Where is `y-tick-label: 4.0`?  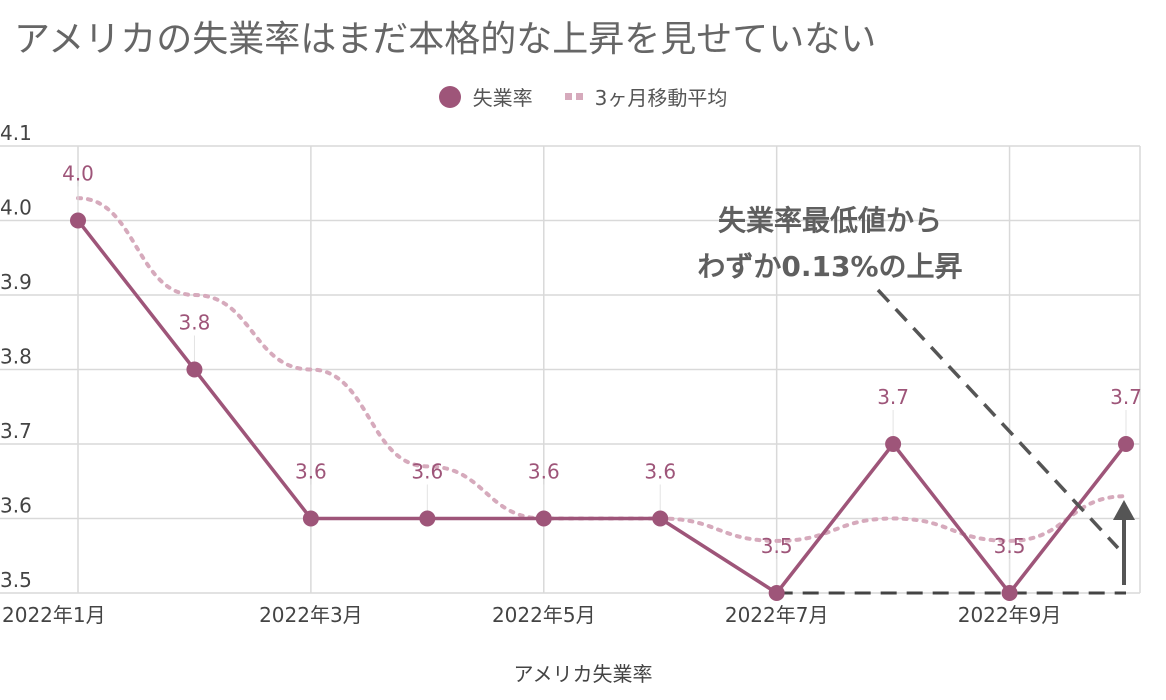 y-tick-label: 4.0 is located at coordinates (16, 208).